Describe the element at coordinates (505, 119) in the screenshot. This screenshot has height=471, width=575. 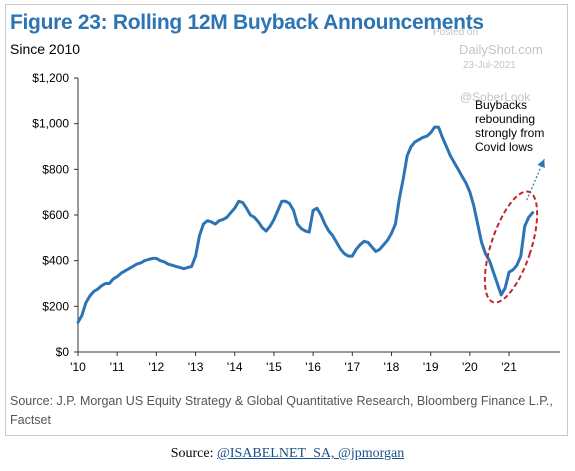
I see `annotation-text-line: rebounding` at that location.